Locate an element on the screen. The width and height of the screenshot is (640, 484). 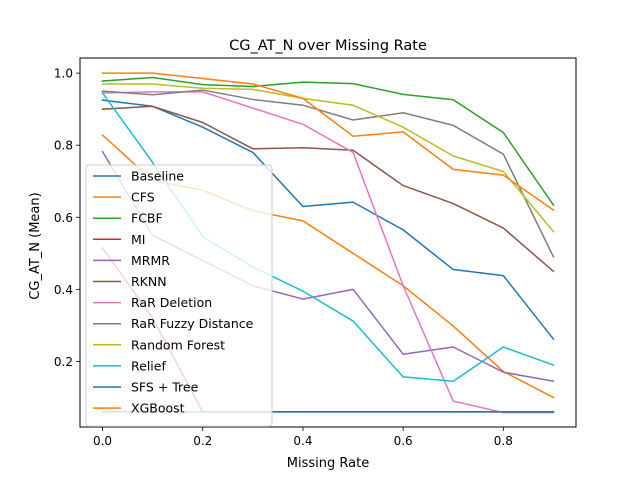
y-tick-label: 0.8 is located at coordinates (63, 146).